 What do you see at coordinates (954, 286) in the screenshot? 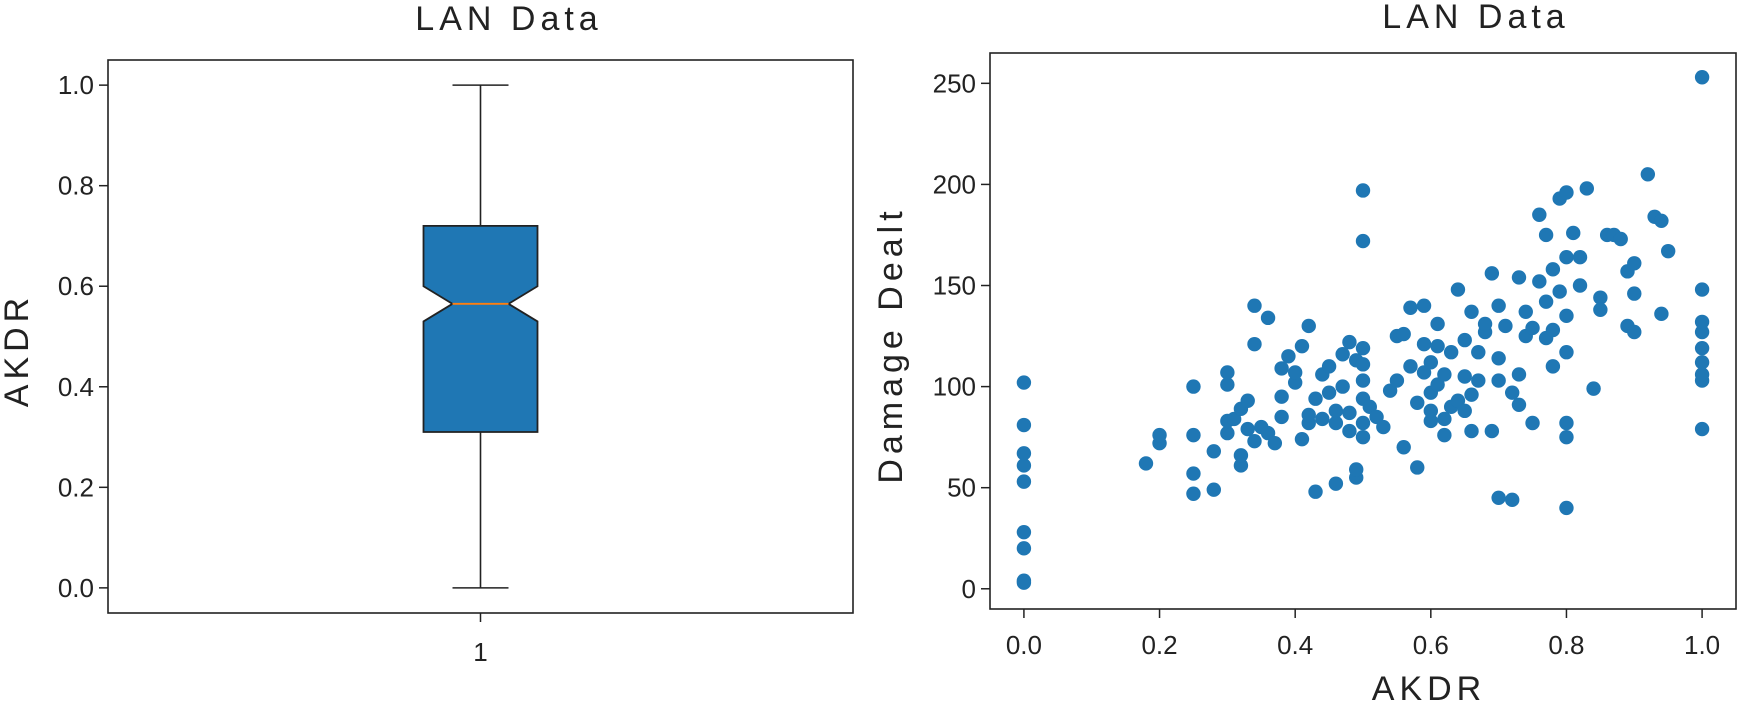
I see `scatter-y-tick-label: 150` at bounding box center [954, 286].